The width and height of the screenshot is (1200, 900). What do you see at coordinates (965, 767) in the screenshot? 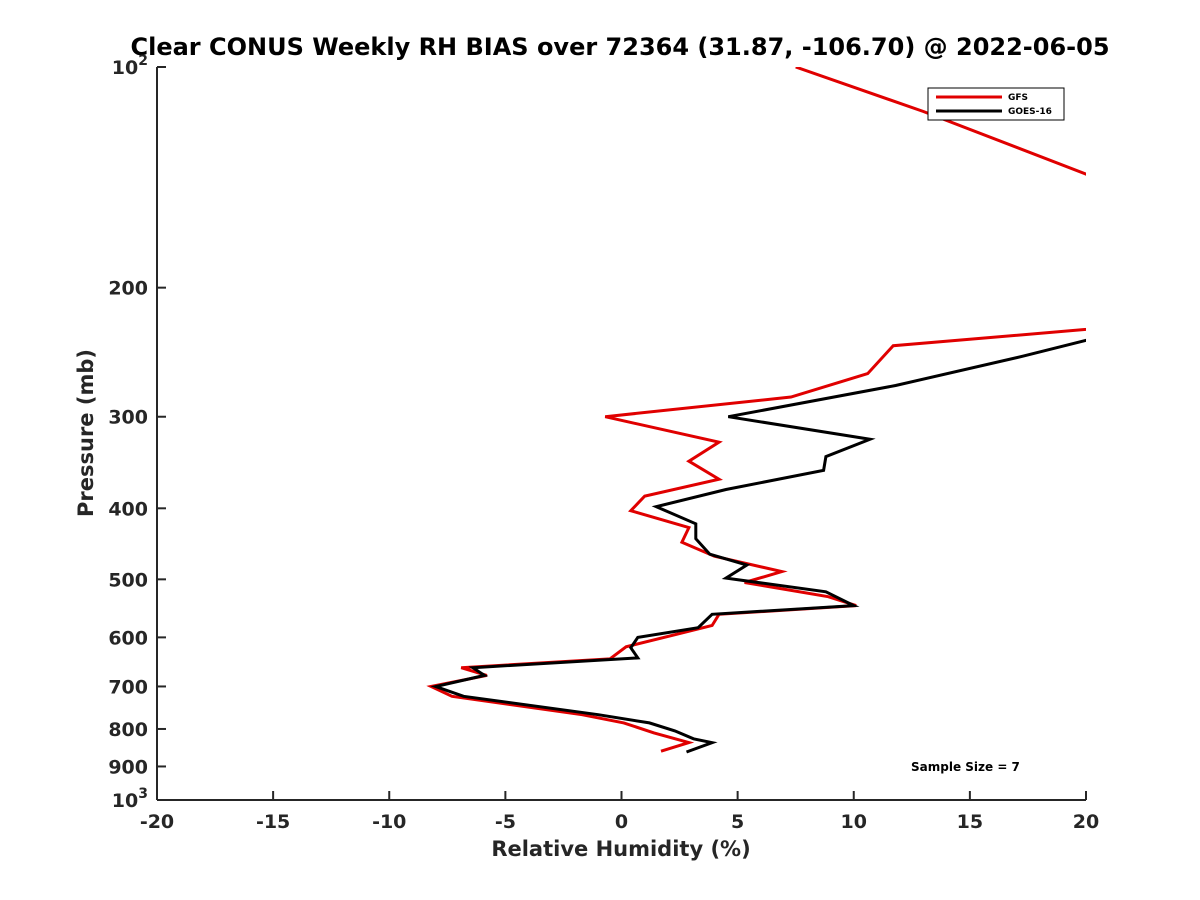
I see `sample-size-annotation: Sample Size = 7` at bounding box center [965, 767].